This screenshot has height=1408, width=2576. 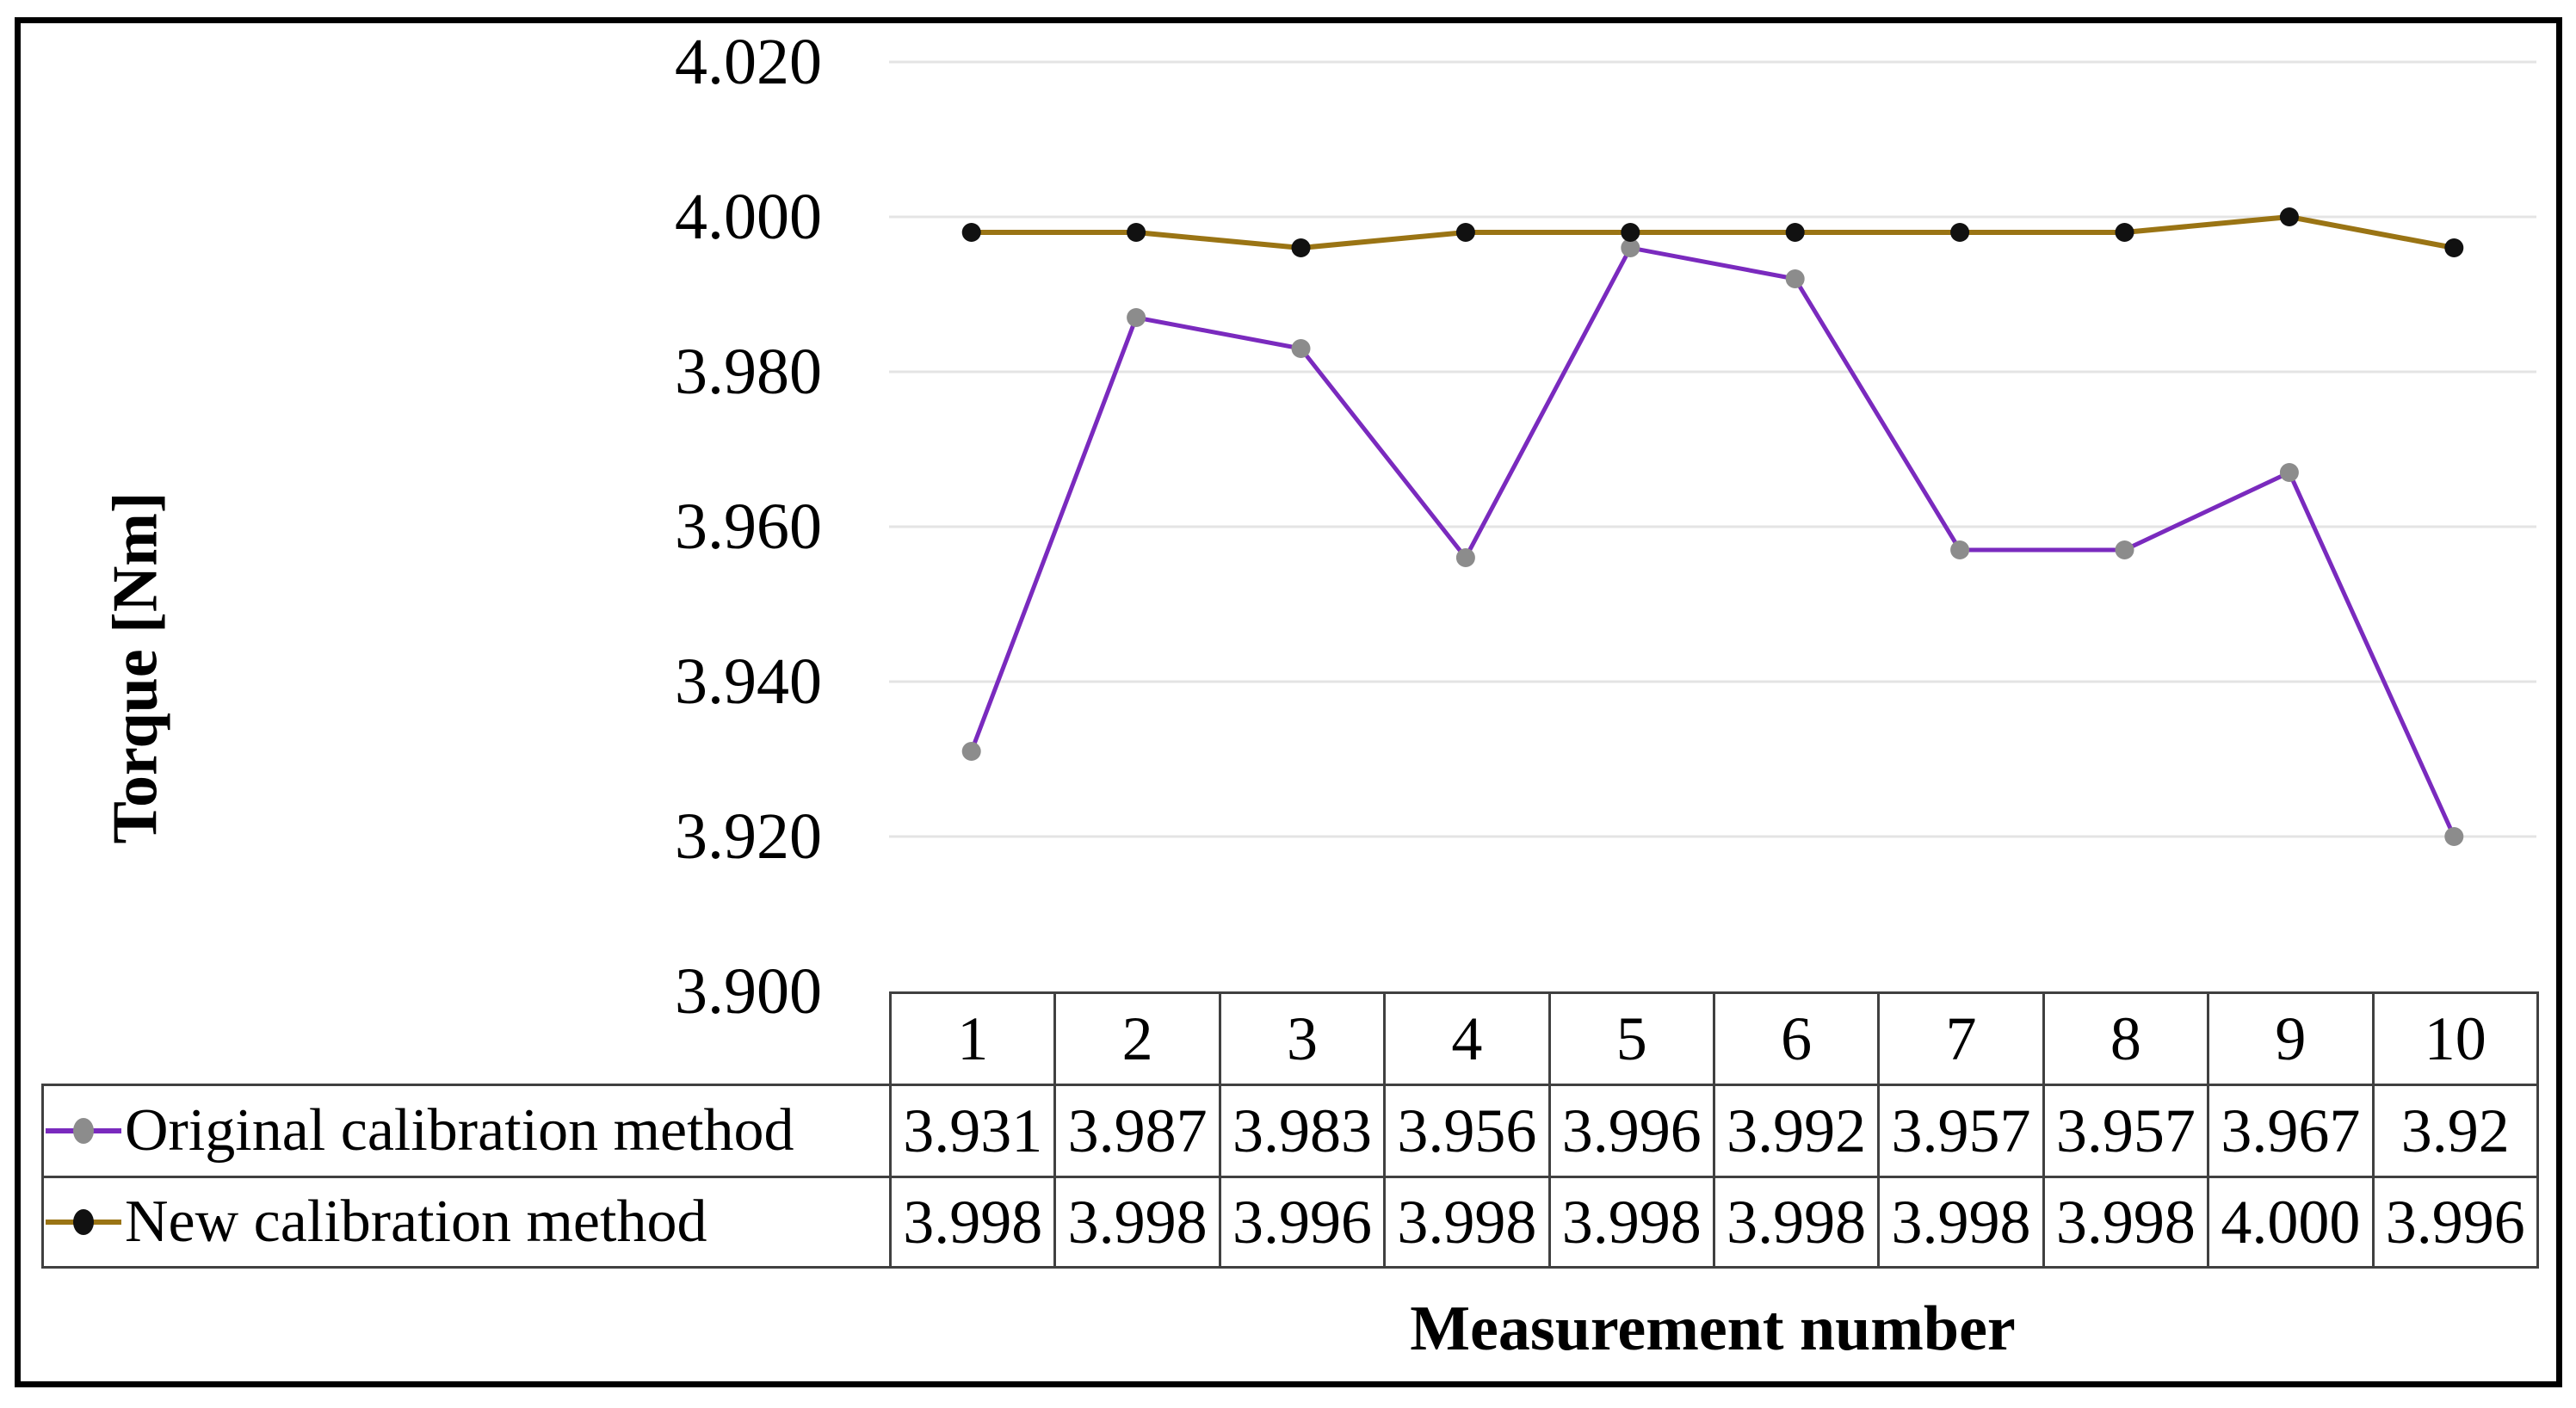 I want to click on table-header-cell: 7, so click(x=1961, y=1038).